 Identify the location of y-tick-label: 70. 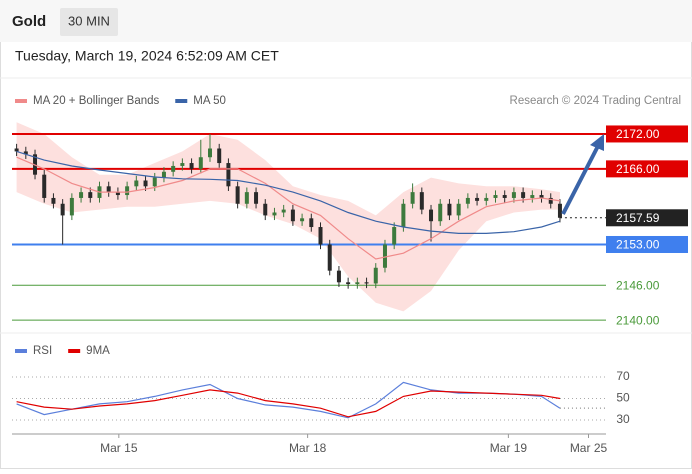
(623, 376).